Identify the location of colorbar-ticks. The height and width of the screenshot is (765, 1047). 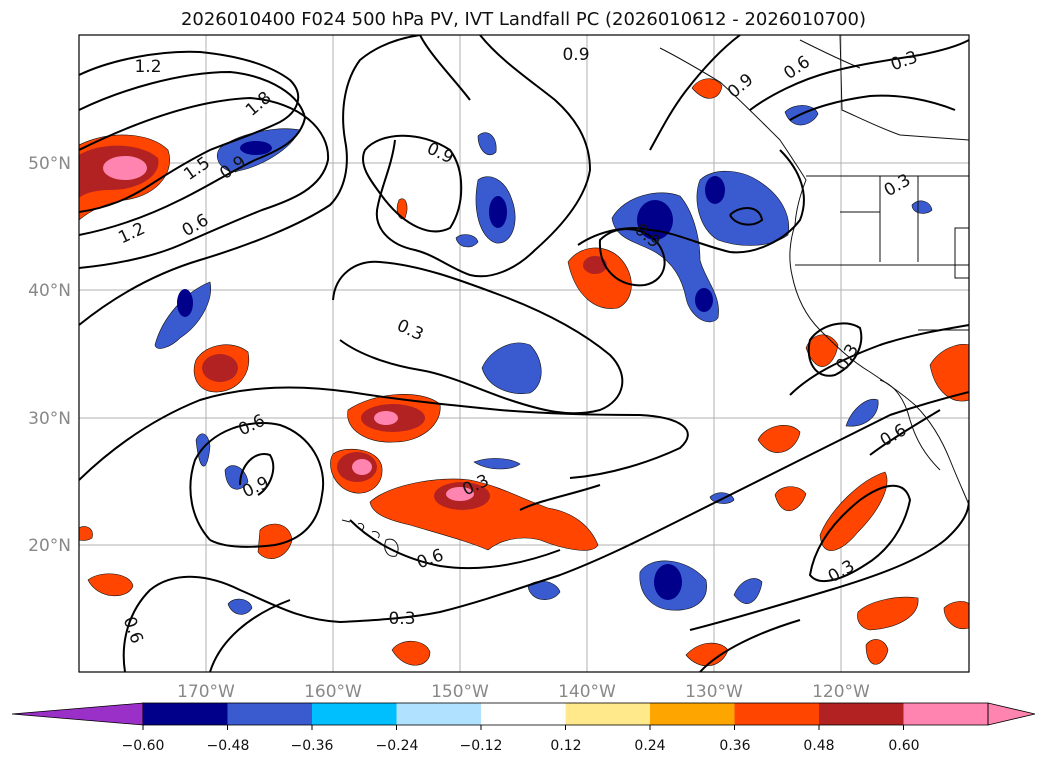
(523, 727).